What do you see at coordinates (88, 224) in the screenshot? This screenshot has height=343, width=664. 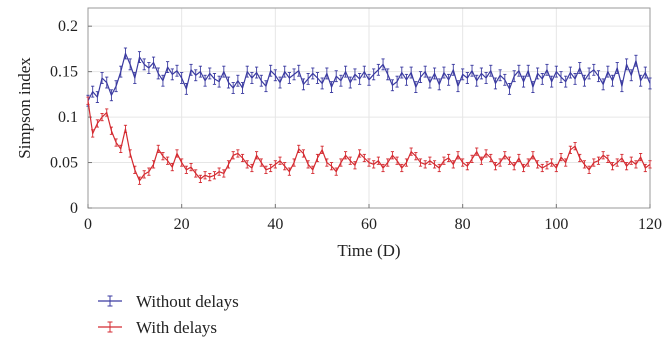 I see `x-tick-label: 0` at bounding box center [88, 224].